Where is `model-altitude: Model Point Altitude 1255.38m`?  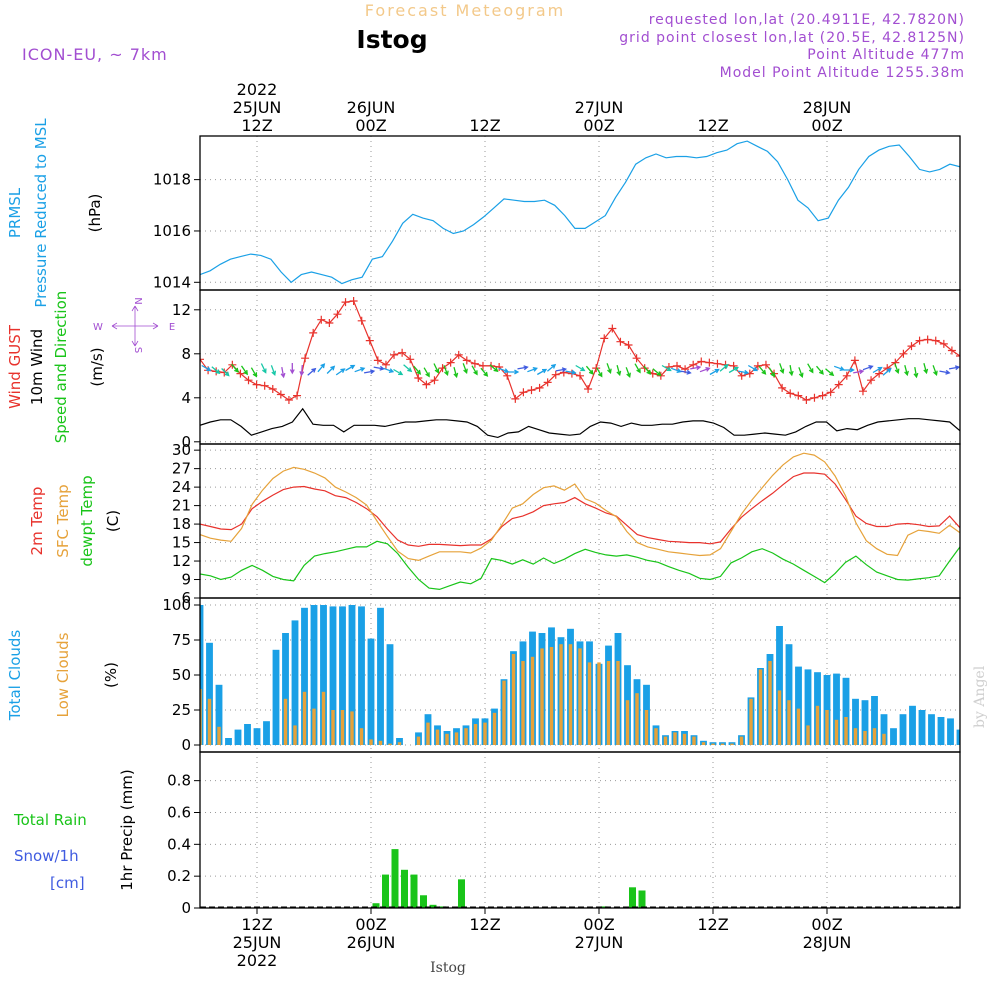
model-altitude: Model Point Altitude 1255.38m is located at coordinates (842, 73).